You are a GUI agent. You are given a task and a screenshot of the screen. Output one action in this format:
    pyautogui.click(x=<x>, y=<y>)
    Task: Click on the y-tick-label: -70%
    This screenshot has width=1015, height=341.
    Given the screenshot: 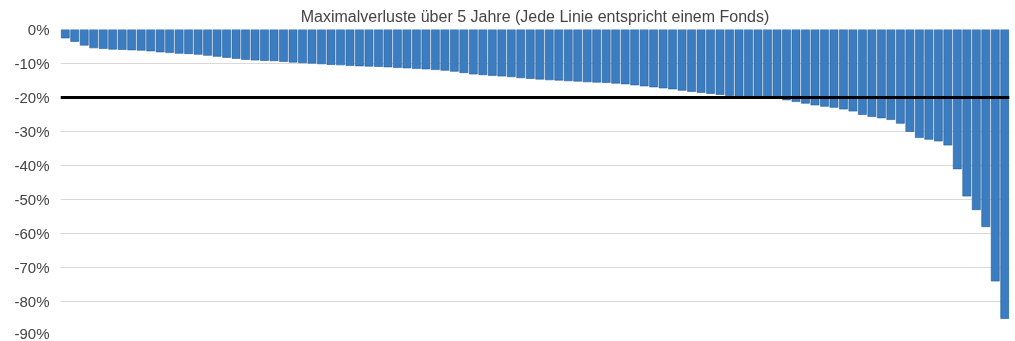 What is the action you would take?
    pyautogui.click(x=32, y=267)
    